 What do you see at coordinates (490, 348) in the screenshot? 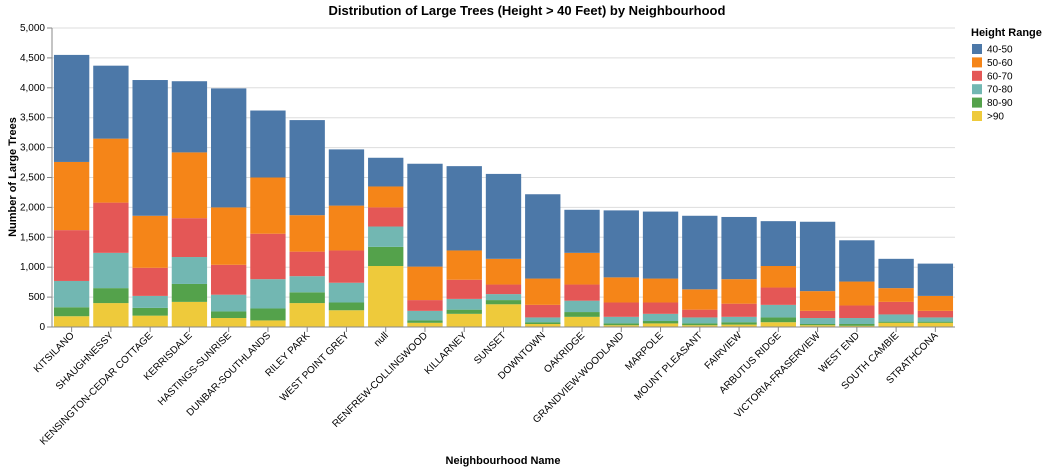
I see `x-tick-label: SUNSET` at bounding box center [490, 348].